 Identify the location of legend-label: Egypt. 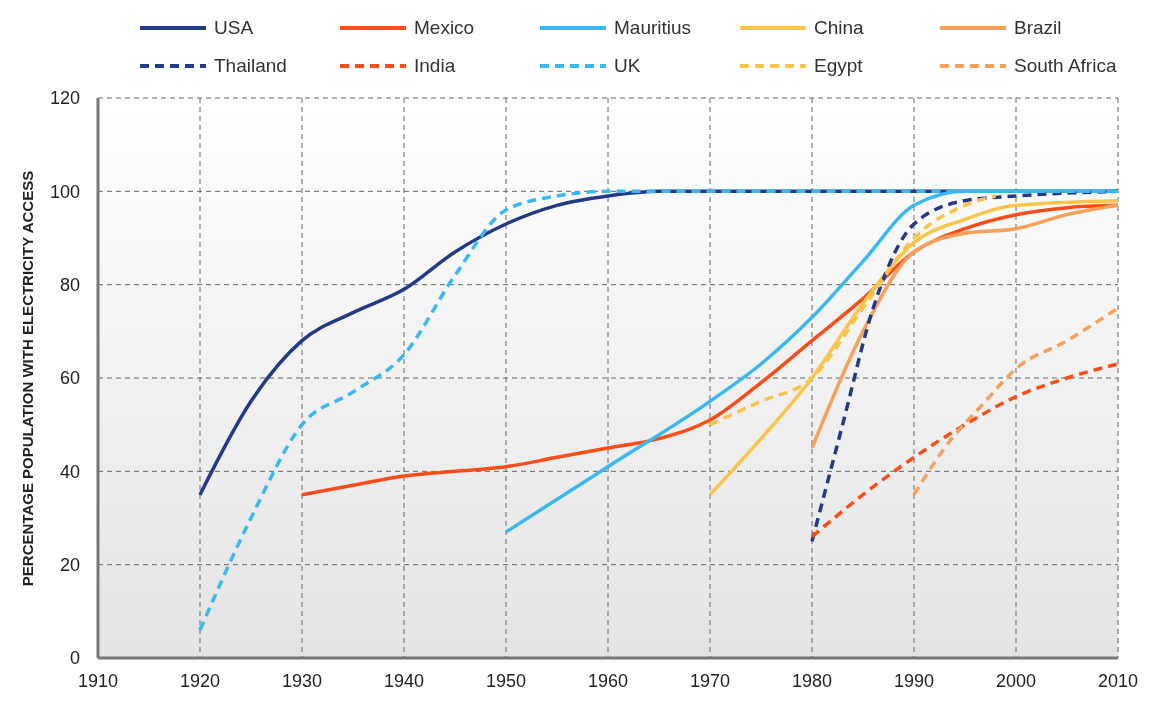
(838, 66).